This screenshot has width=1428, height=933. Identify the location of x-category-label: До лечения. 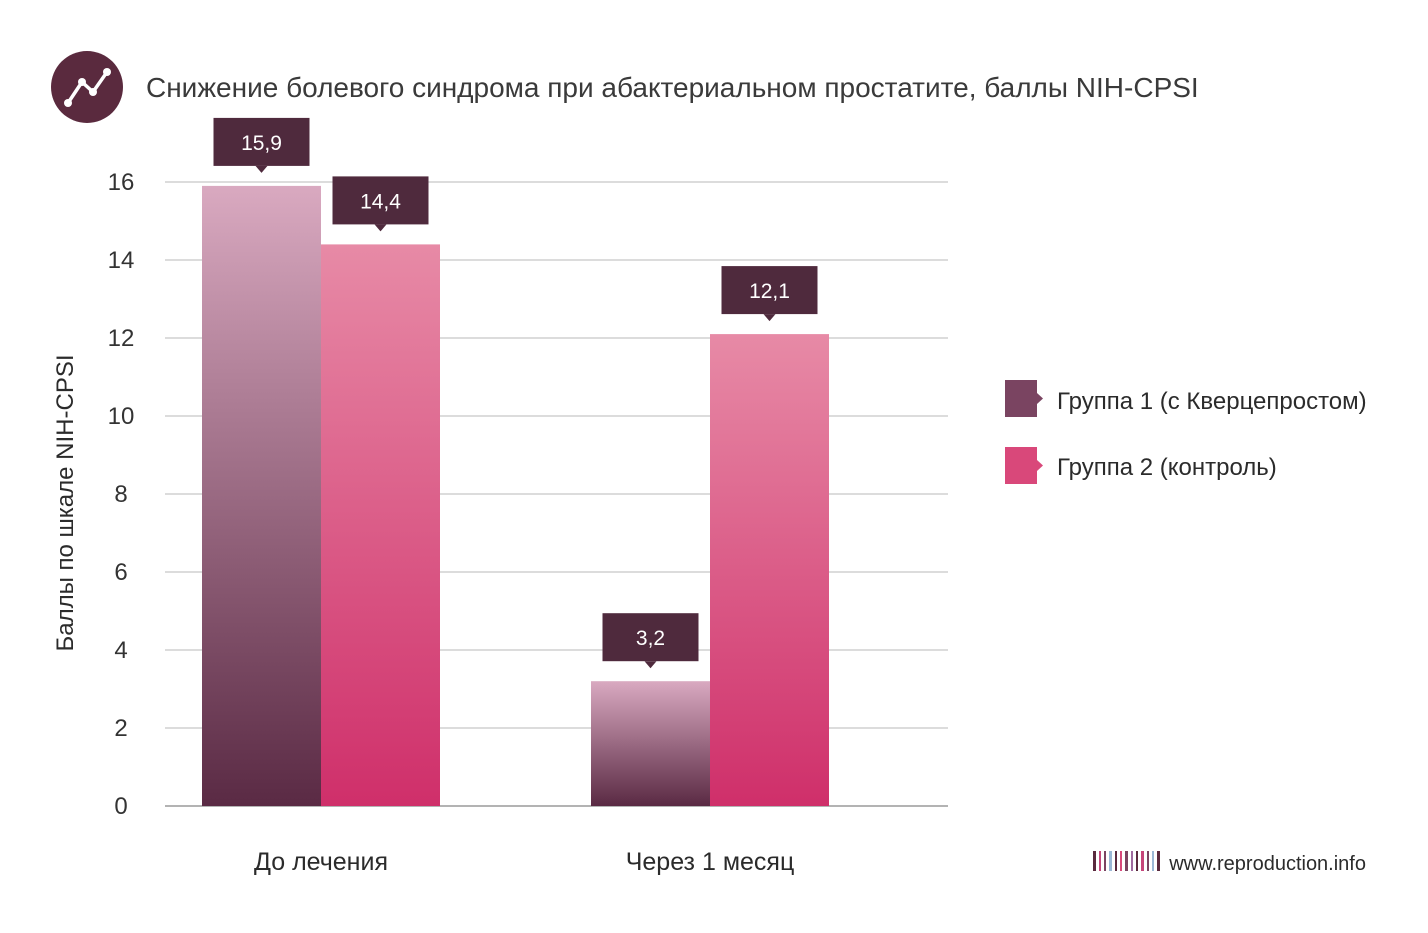
(321, 862).